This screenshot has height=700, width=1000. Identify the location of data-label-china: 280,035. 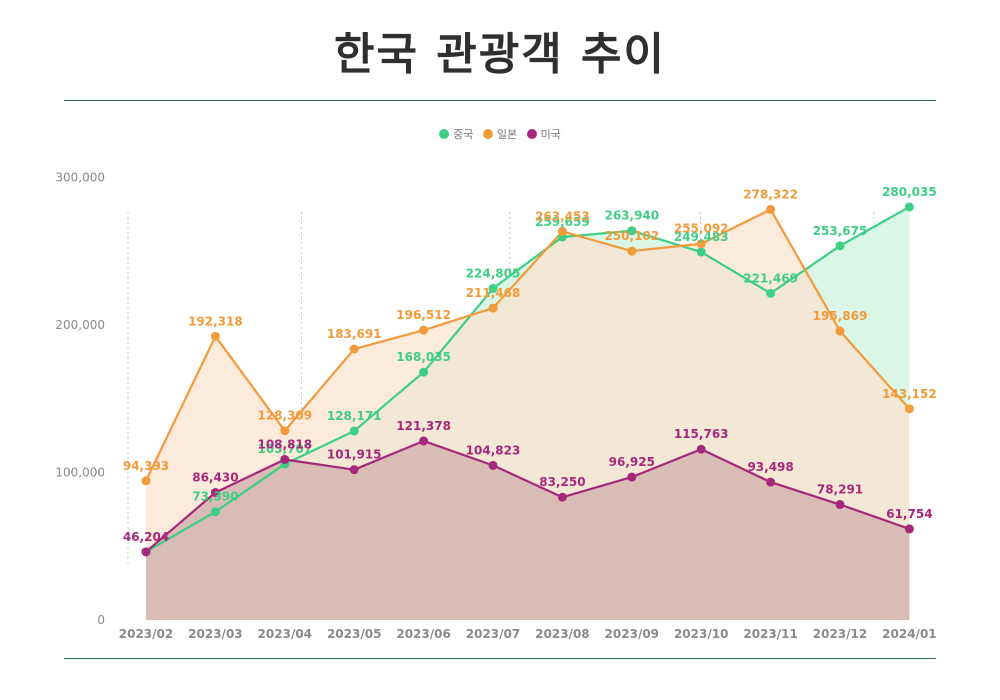
(909, 192).